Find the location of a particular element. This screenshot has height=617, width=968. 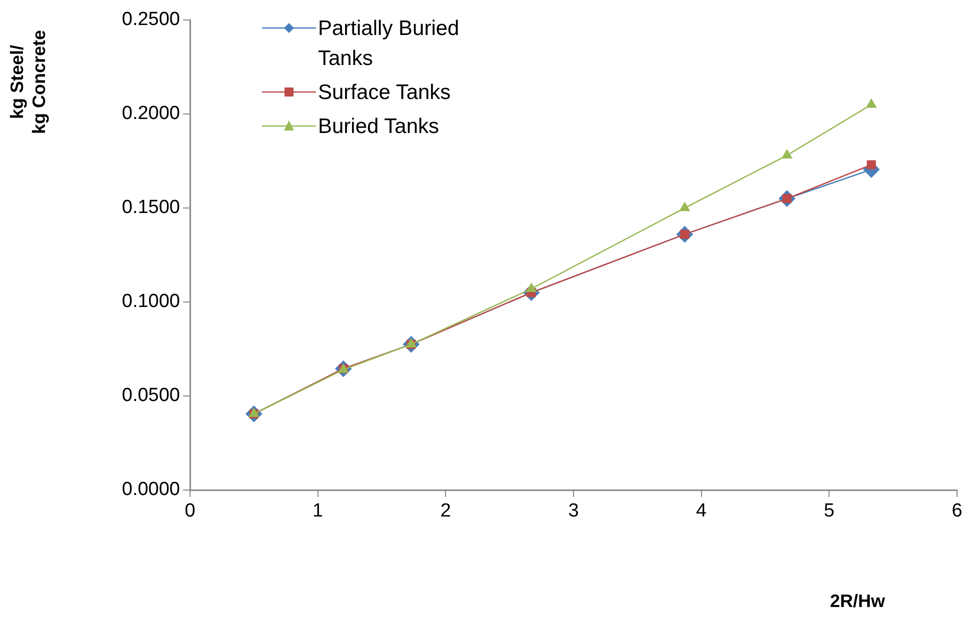

x-tick-label: 5 is located at coordinates (829, 511).